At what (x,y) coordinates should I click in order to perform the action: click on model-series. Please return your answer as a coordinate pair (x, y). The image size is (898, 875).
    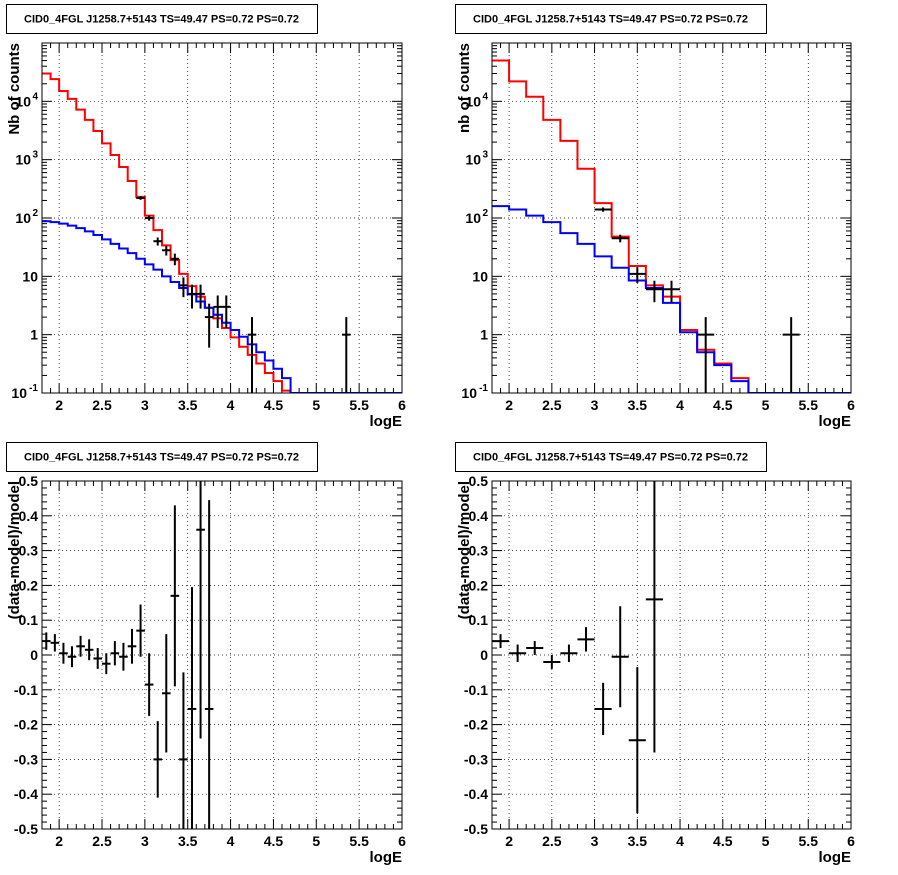
    Looking at the image, I should click on (222, 232).